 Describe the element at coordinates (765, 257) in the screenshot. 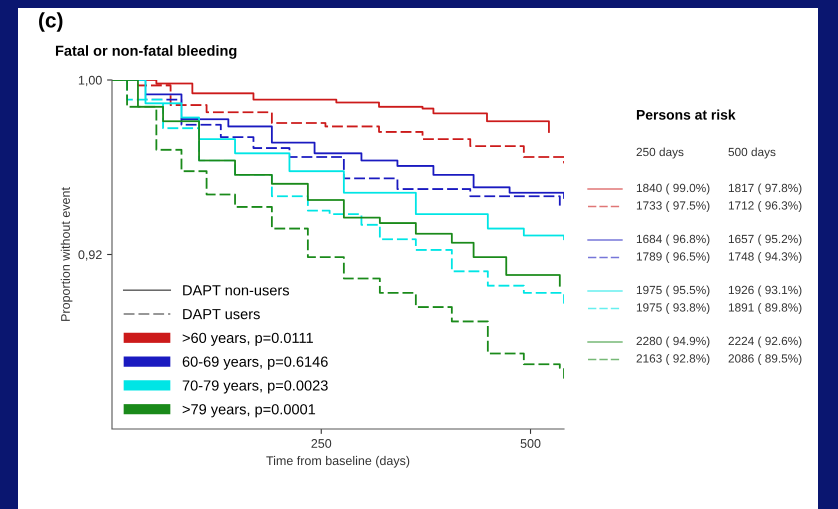

I see `text: 1748 ( 94.3%)` at that location.